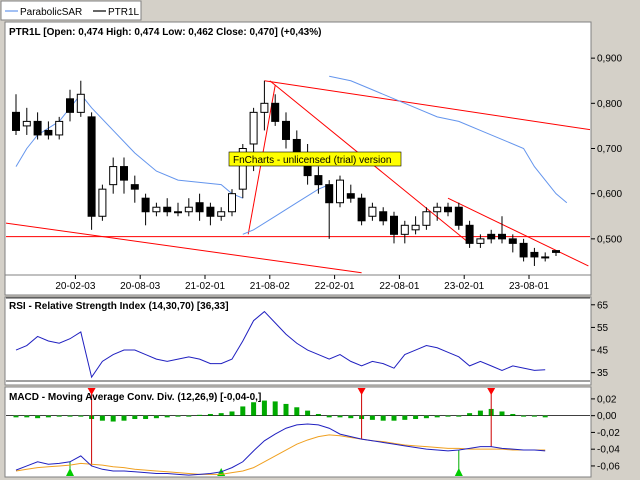  Describe the element at coordinates (603, 305) in the screenshot. I see `rsi-tick-label: 65` at that location.